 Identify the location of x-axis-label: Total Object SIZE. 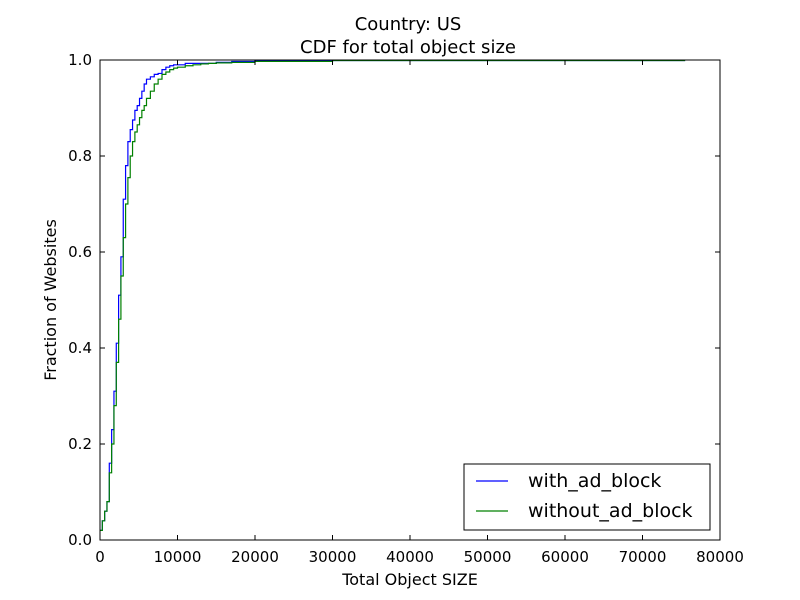
(409, 579).